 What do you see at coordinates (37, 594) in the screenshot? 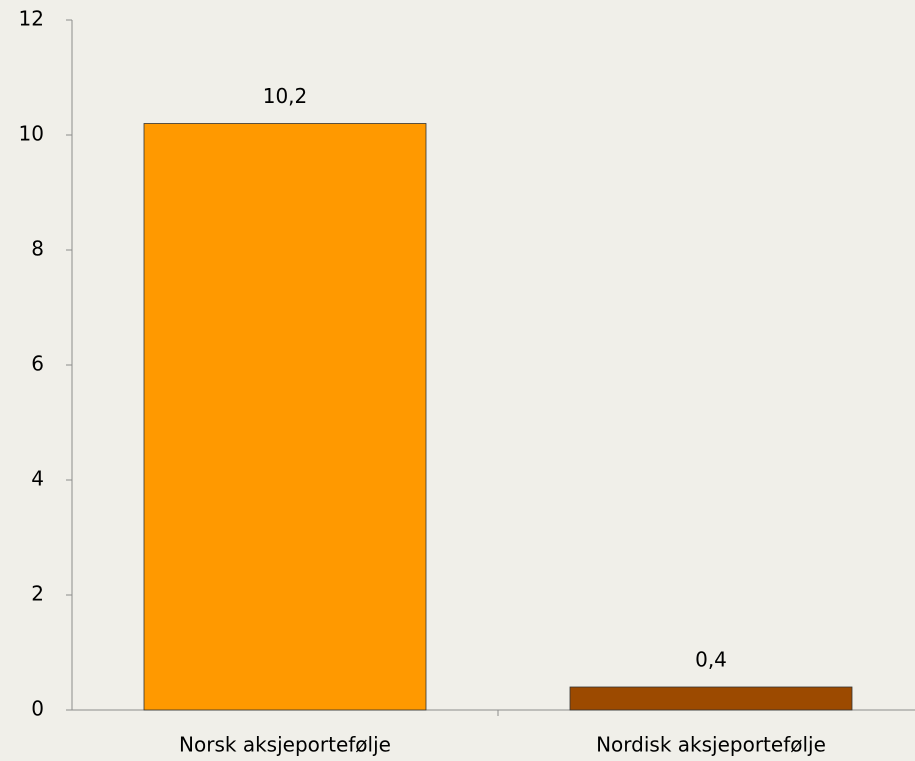
I see `y-tick-label: 2` at bounding box center [37, 594].